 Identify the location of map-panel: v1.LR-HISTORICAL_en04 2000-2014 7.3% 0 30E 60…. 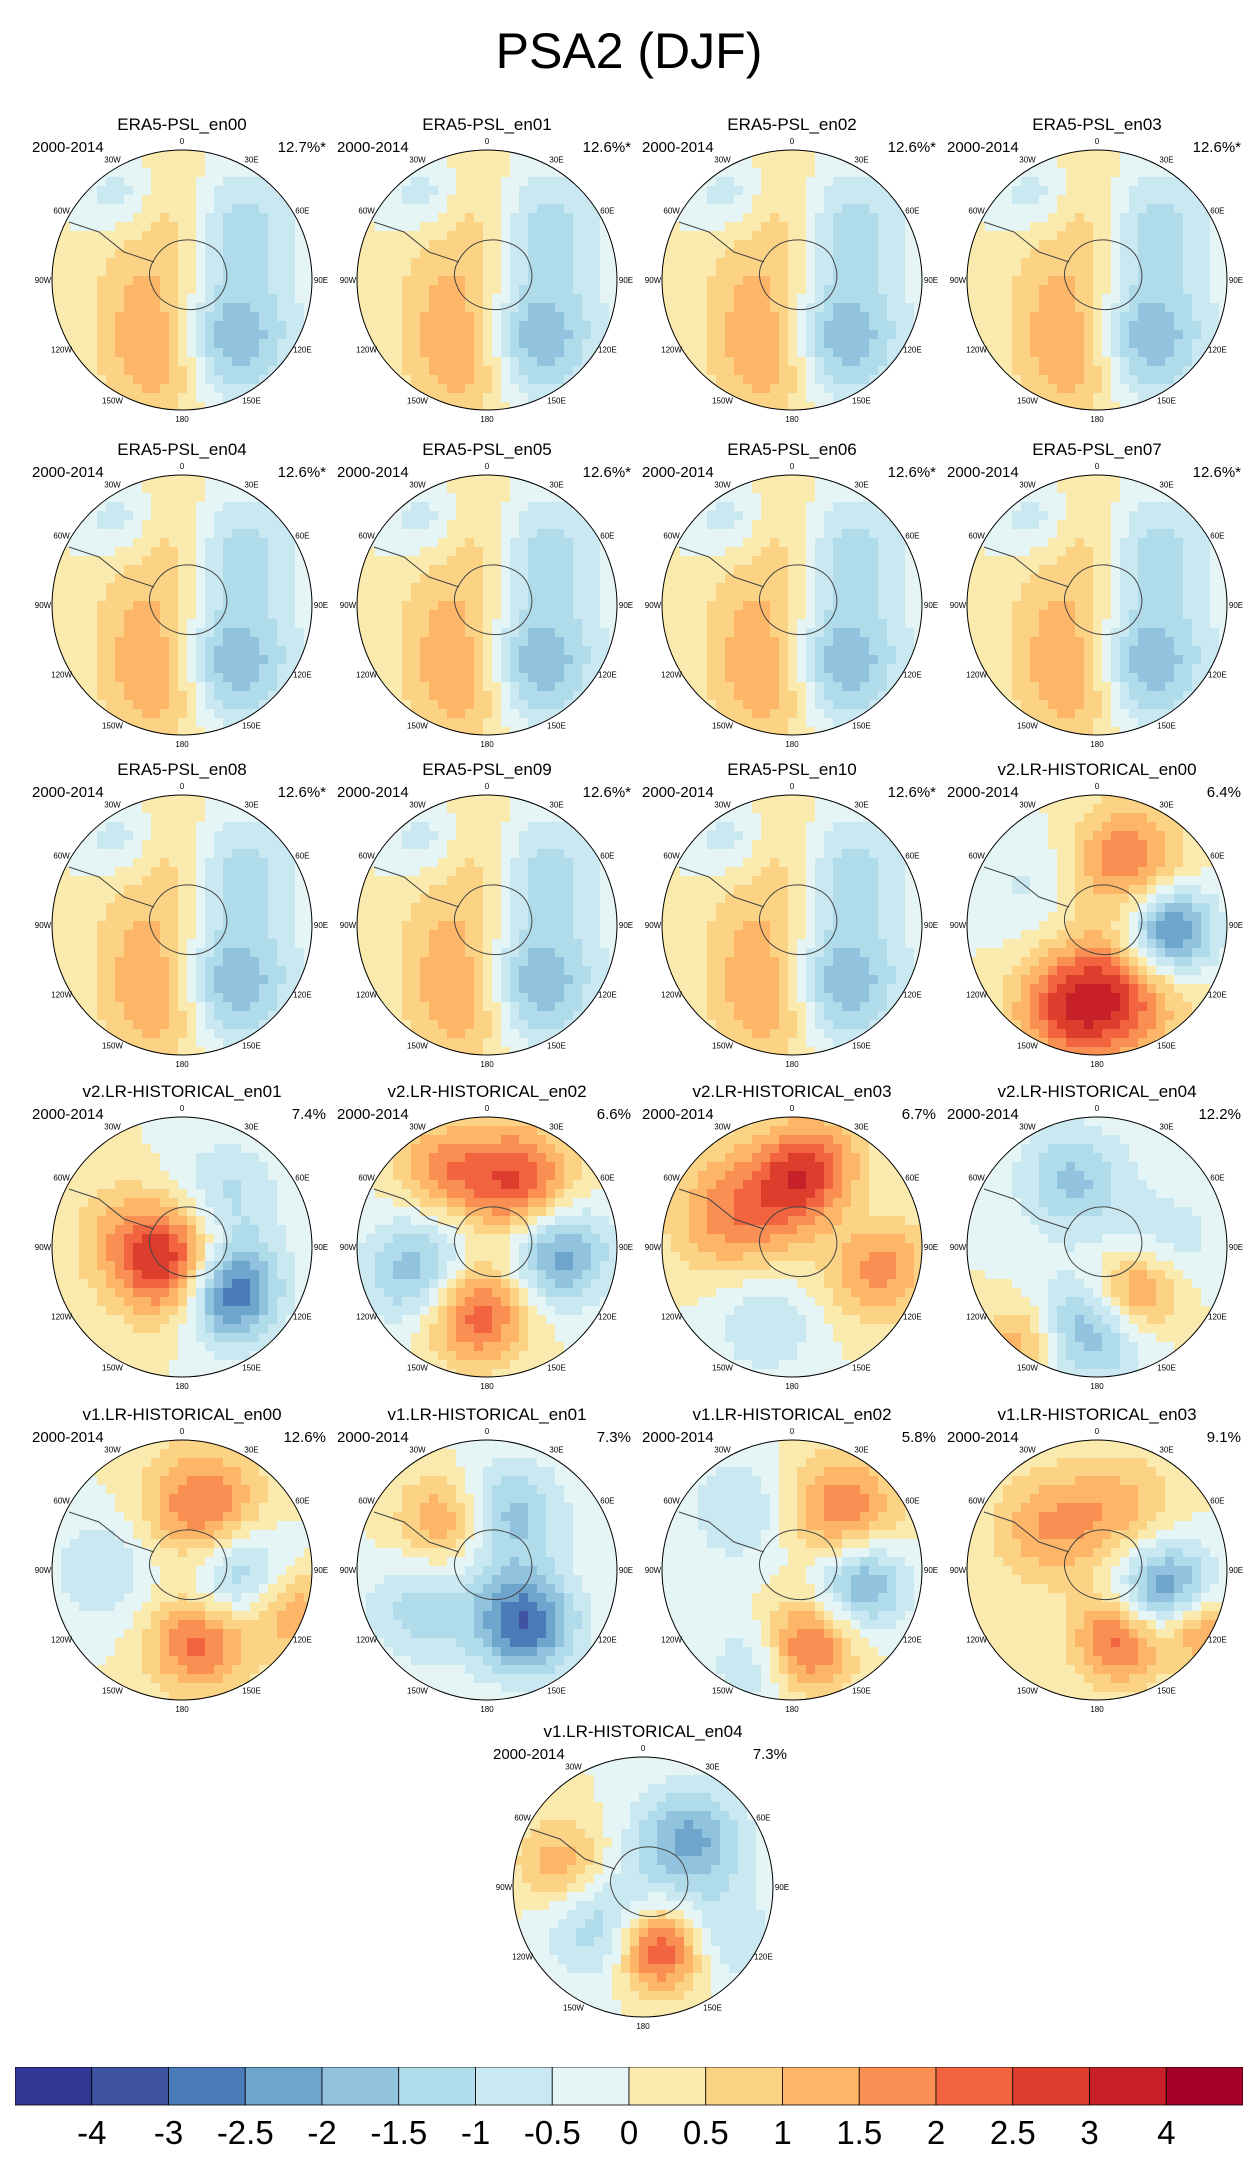
(643, 1877).